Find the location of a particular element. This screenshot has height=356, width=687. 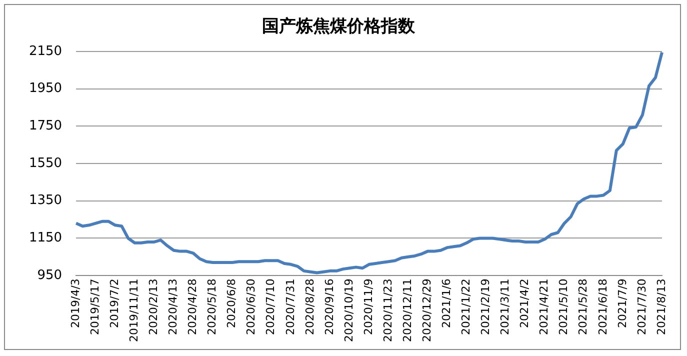

x-tick-label: 2020/2/13 is located at coordinates (153, 307).